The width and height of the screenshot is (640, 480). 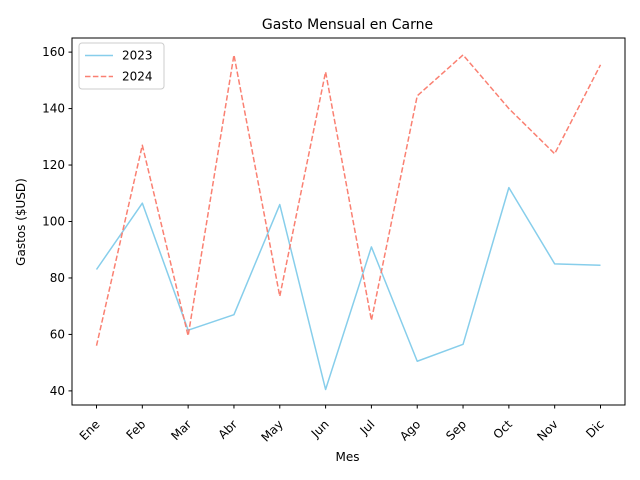 I want to click on y-tick-label: 120, so click(x=53, y=165).